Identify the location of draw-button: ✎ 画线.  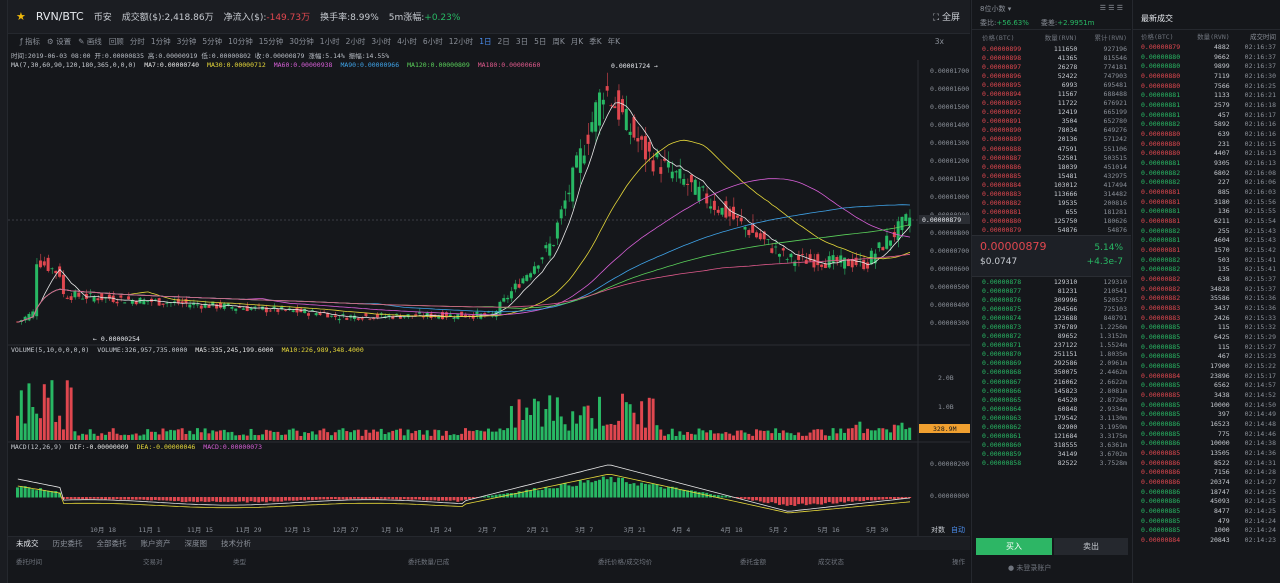
(90, 41).